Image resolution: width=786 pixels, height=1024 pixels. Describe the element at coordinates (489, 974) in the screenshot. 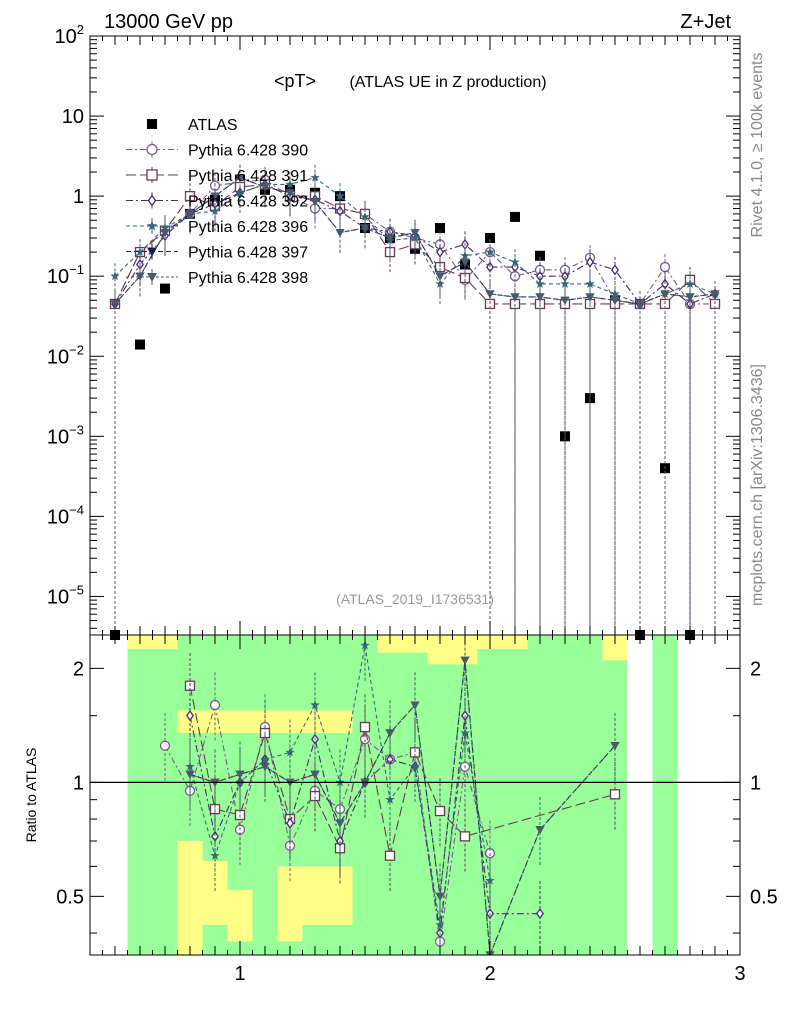

I see `x-tick-label: 2` at that location.